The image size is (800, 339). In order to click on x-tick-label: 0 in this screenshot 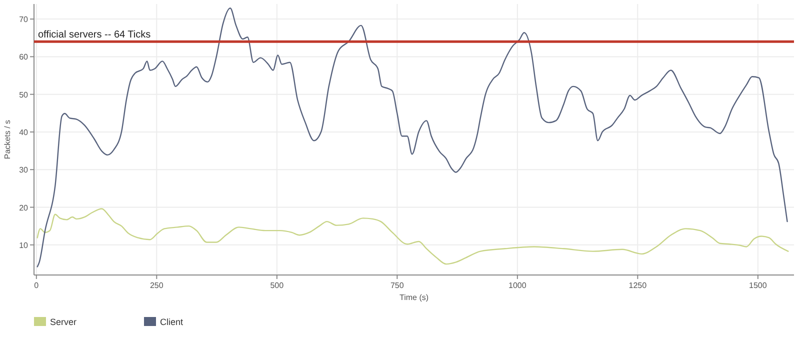, I will do `click(37, 285)`.